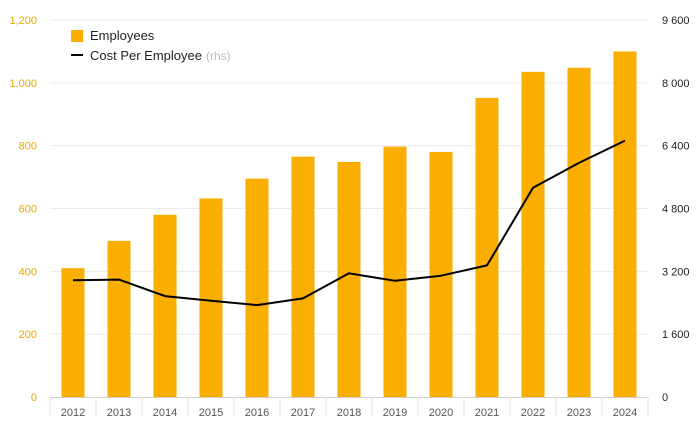  Describe the element at coordinates (303, 276) in the screenshot. I see `bar-employees-2017` at that location.